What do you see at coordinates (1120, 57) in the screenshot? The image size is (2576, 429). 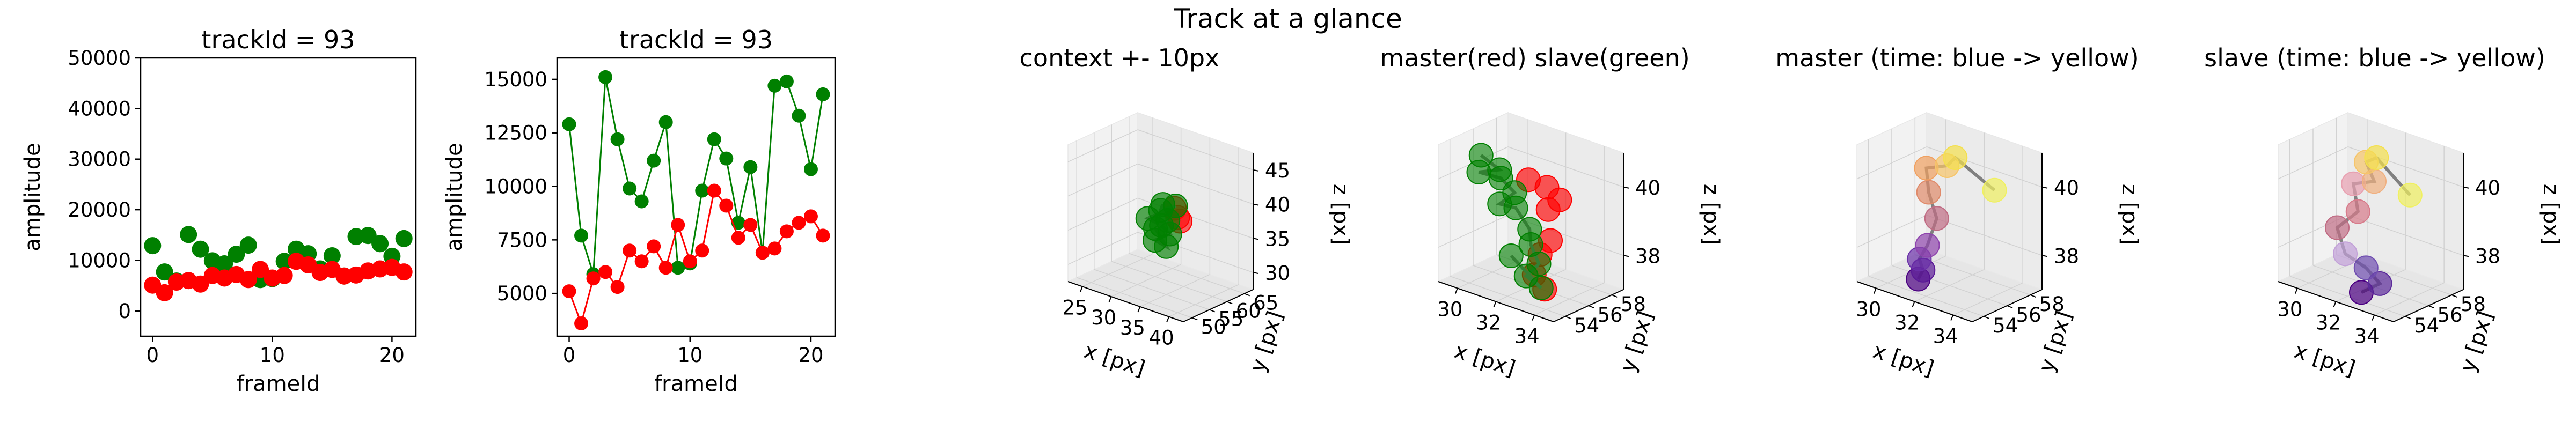 I see `chart-title: context +- 10px` at bounding box center [1120, 57].